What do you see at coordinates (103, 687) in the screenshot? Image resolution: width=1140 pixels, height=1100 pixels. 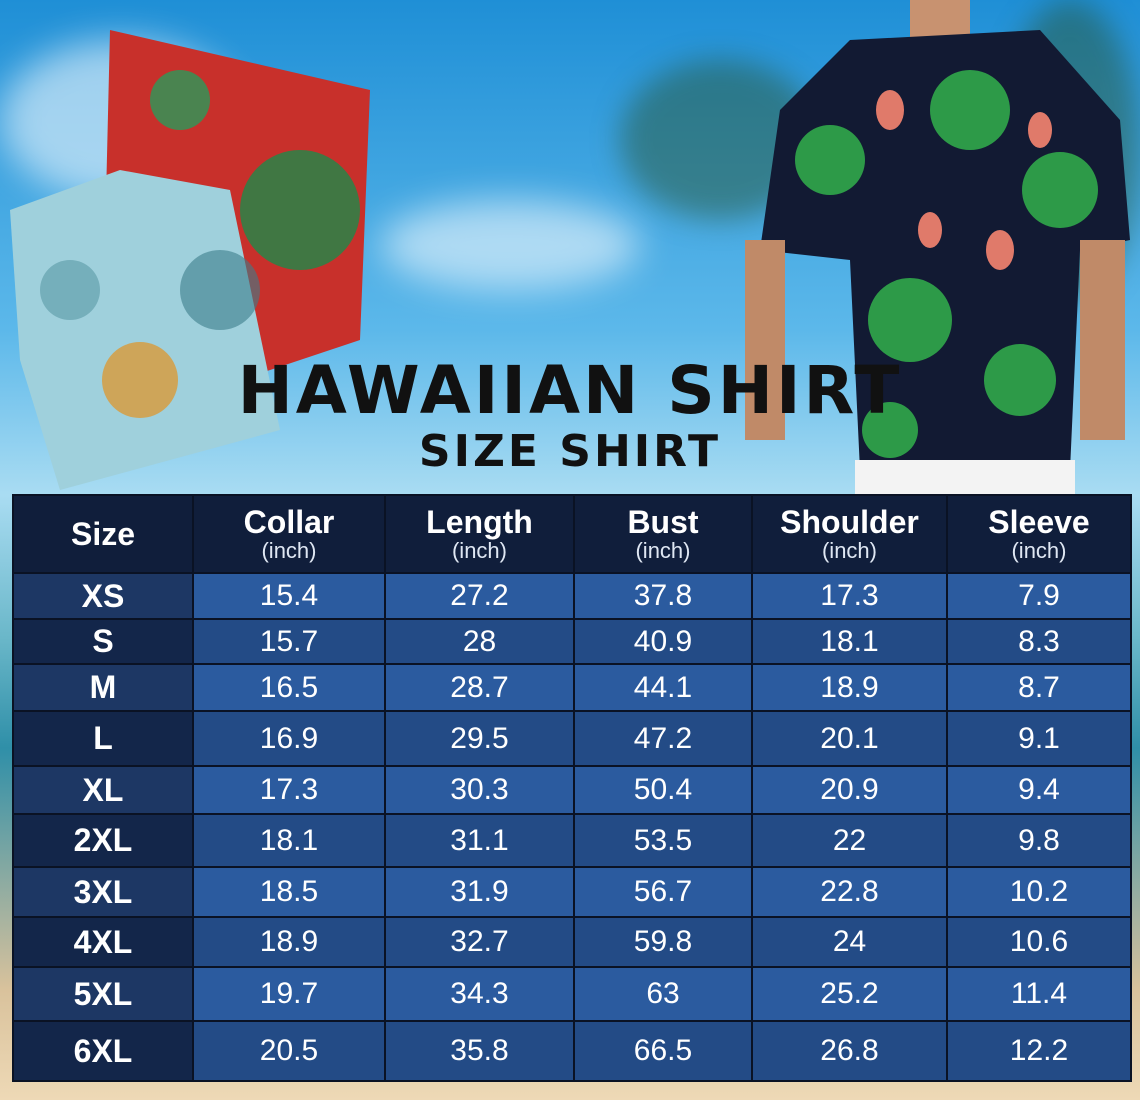 I see `size-cell: M` at bounding box center [103, 687].